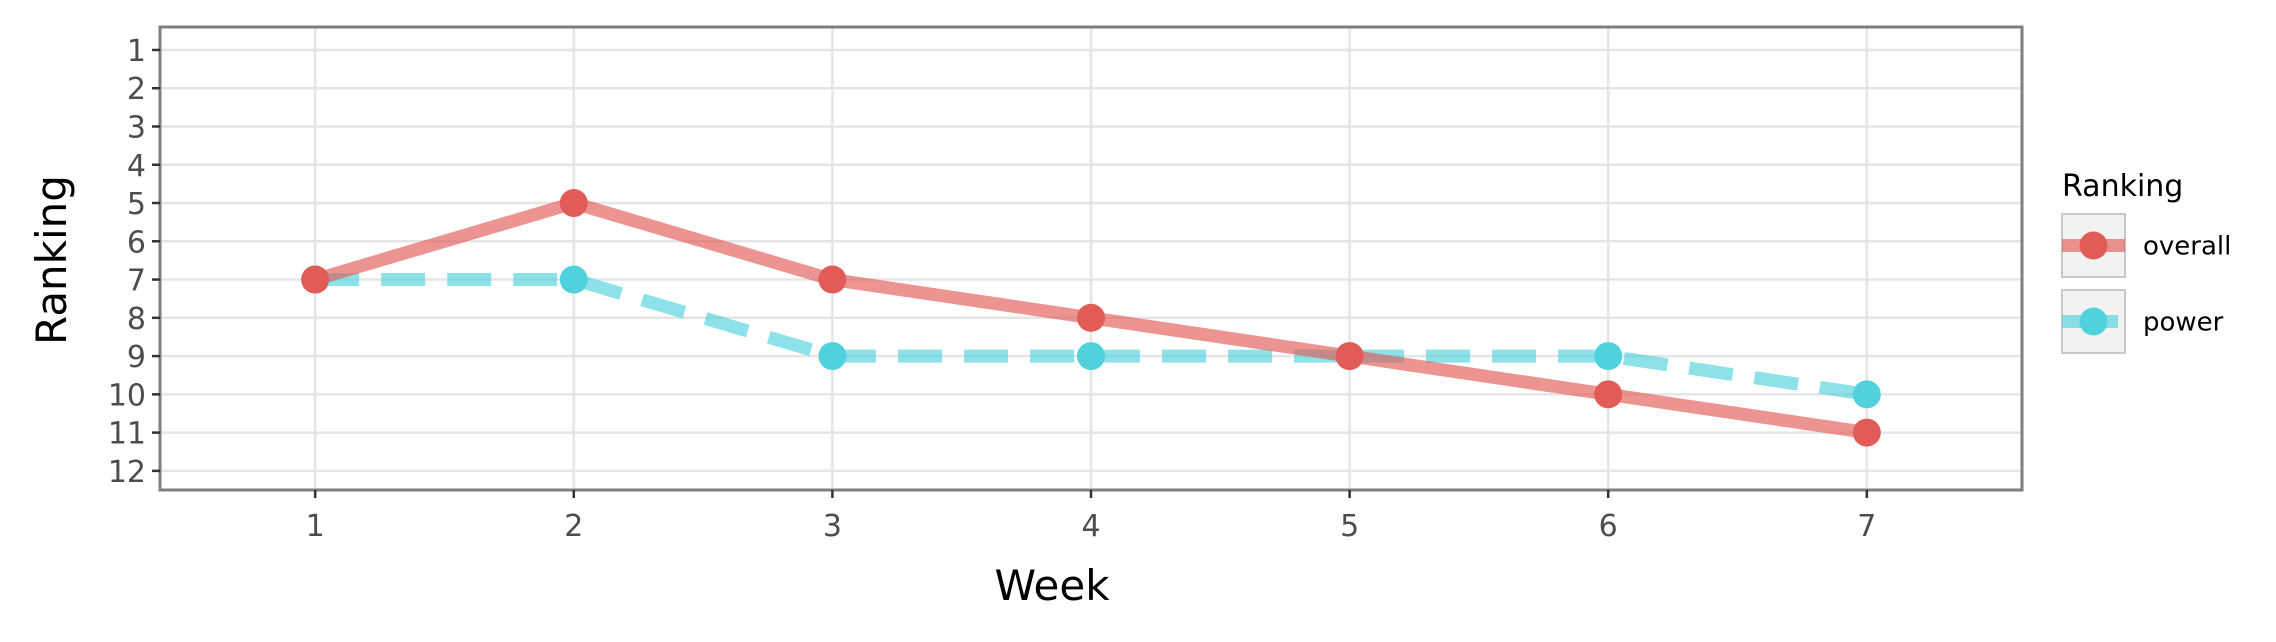 This screenshot has width=2276, height=642. I want to click on y-tick-label: 12, so click(127, 472).